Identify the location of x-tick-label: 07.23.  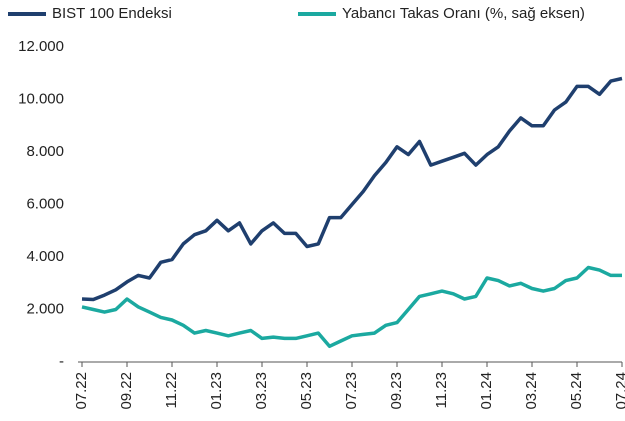
(351, 391).